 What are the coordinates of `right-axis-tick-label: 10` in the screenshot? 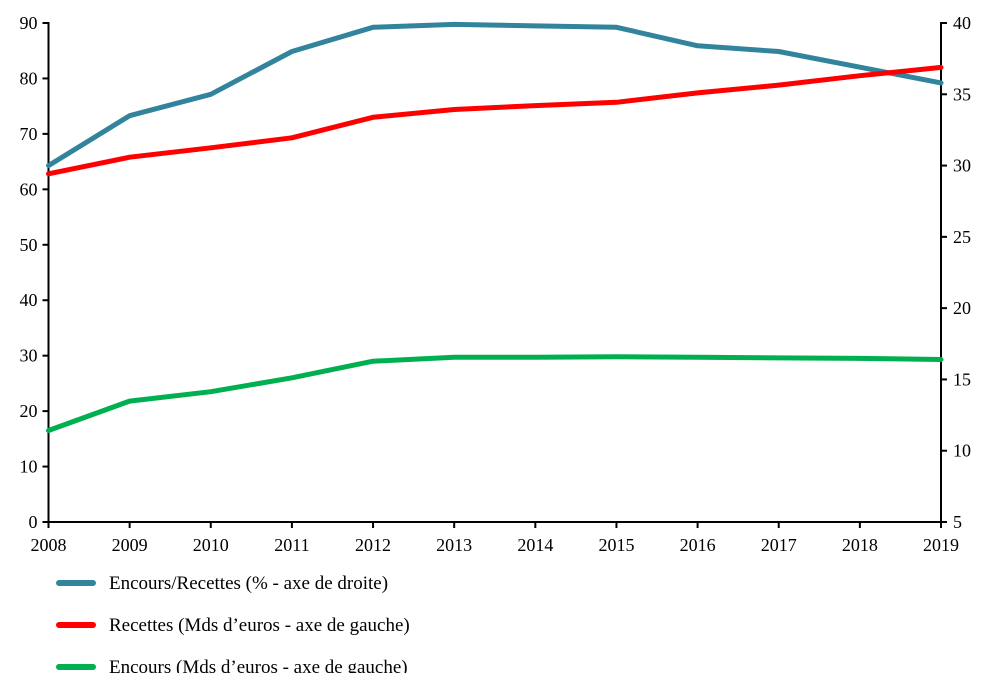 It's located at (962, 451).